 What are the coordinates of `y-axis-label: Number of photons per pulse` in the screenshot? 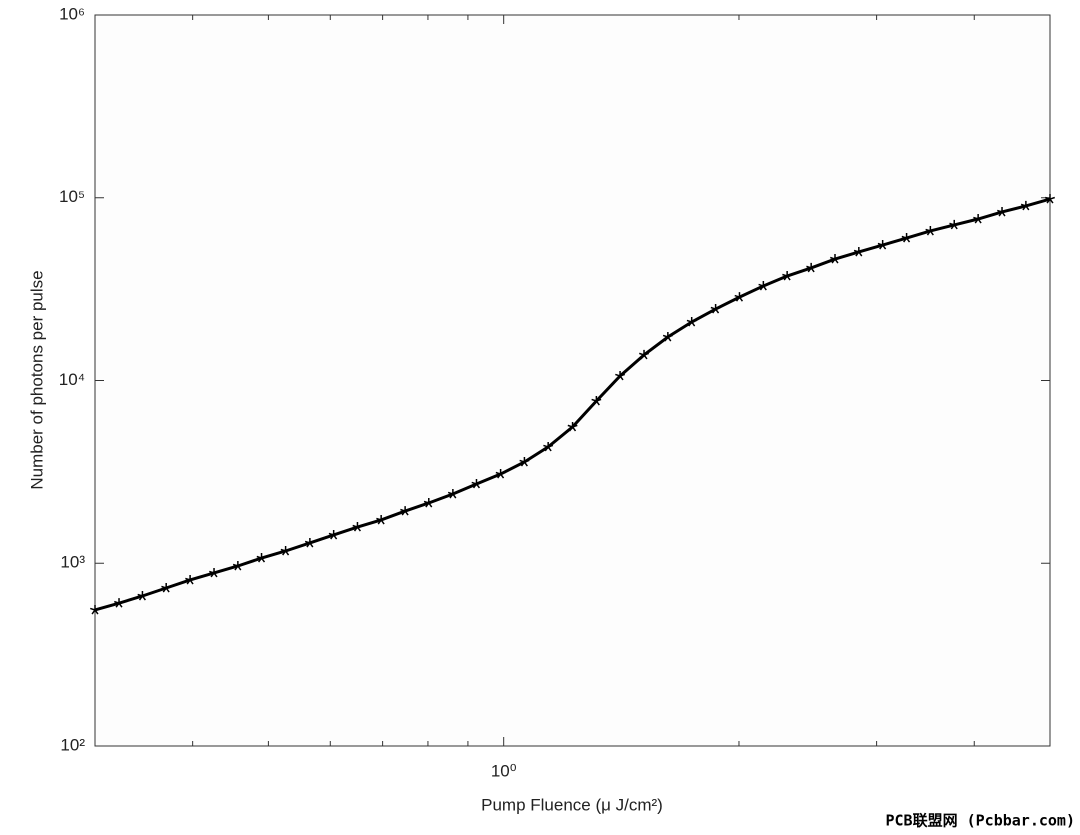 It's located at (36, 379).